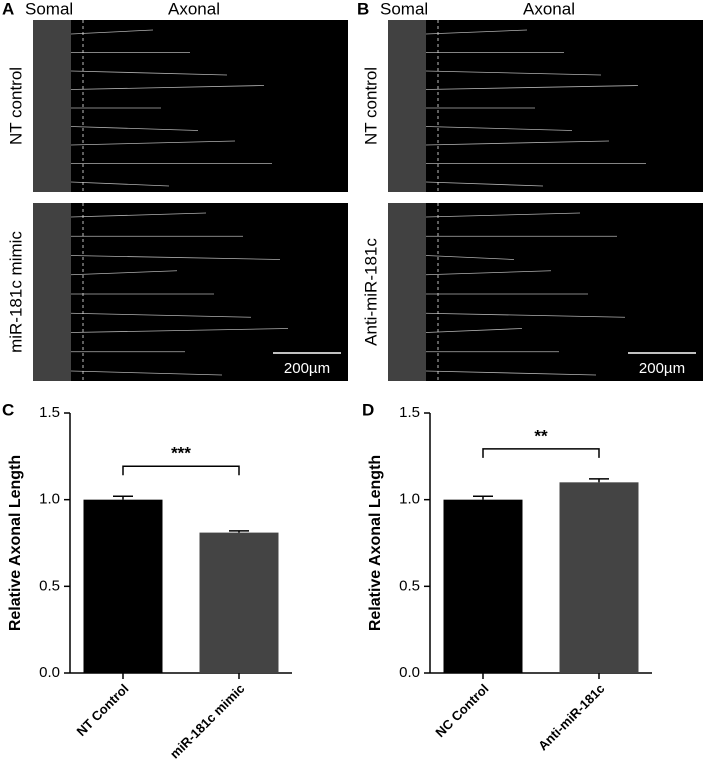  I want to click on row-label: Anti-miR-181c, so click(370, 292).